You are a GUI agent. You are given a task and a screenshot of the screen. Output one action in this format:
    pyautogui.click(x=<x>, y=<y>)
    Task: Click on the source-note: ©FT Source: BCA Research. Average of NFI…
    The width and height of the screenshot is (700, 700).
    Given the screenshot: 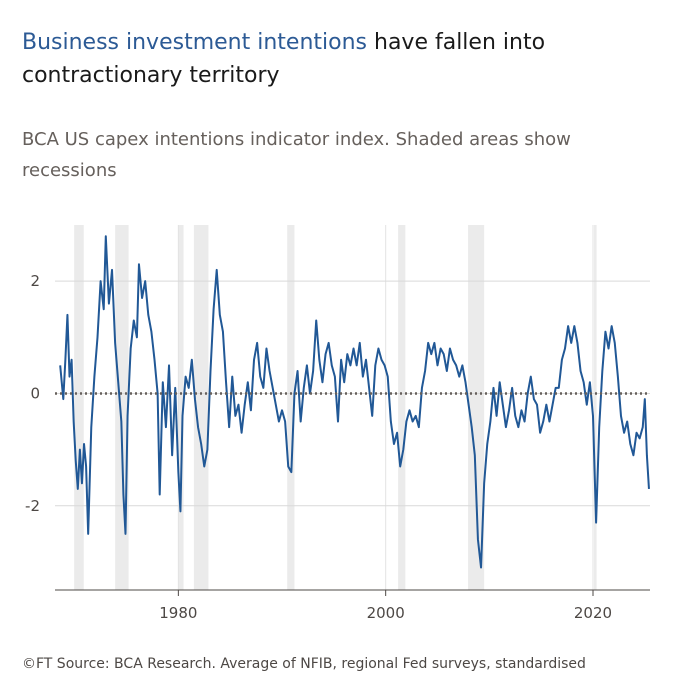 What is the action you would take?
    pyautogui.click(x=304, y=664)
    